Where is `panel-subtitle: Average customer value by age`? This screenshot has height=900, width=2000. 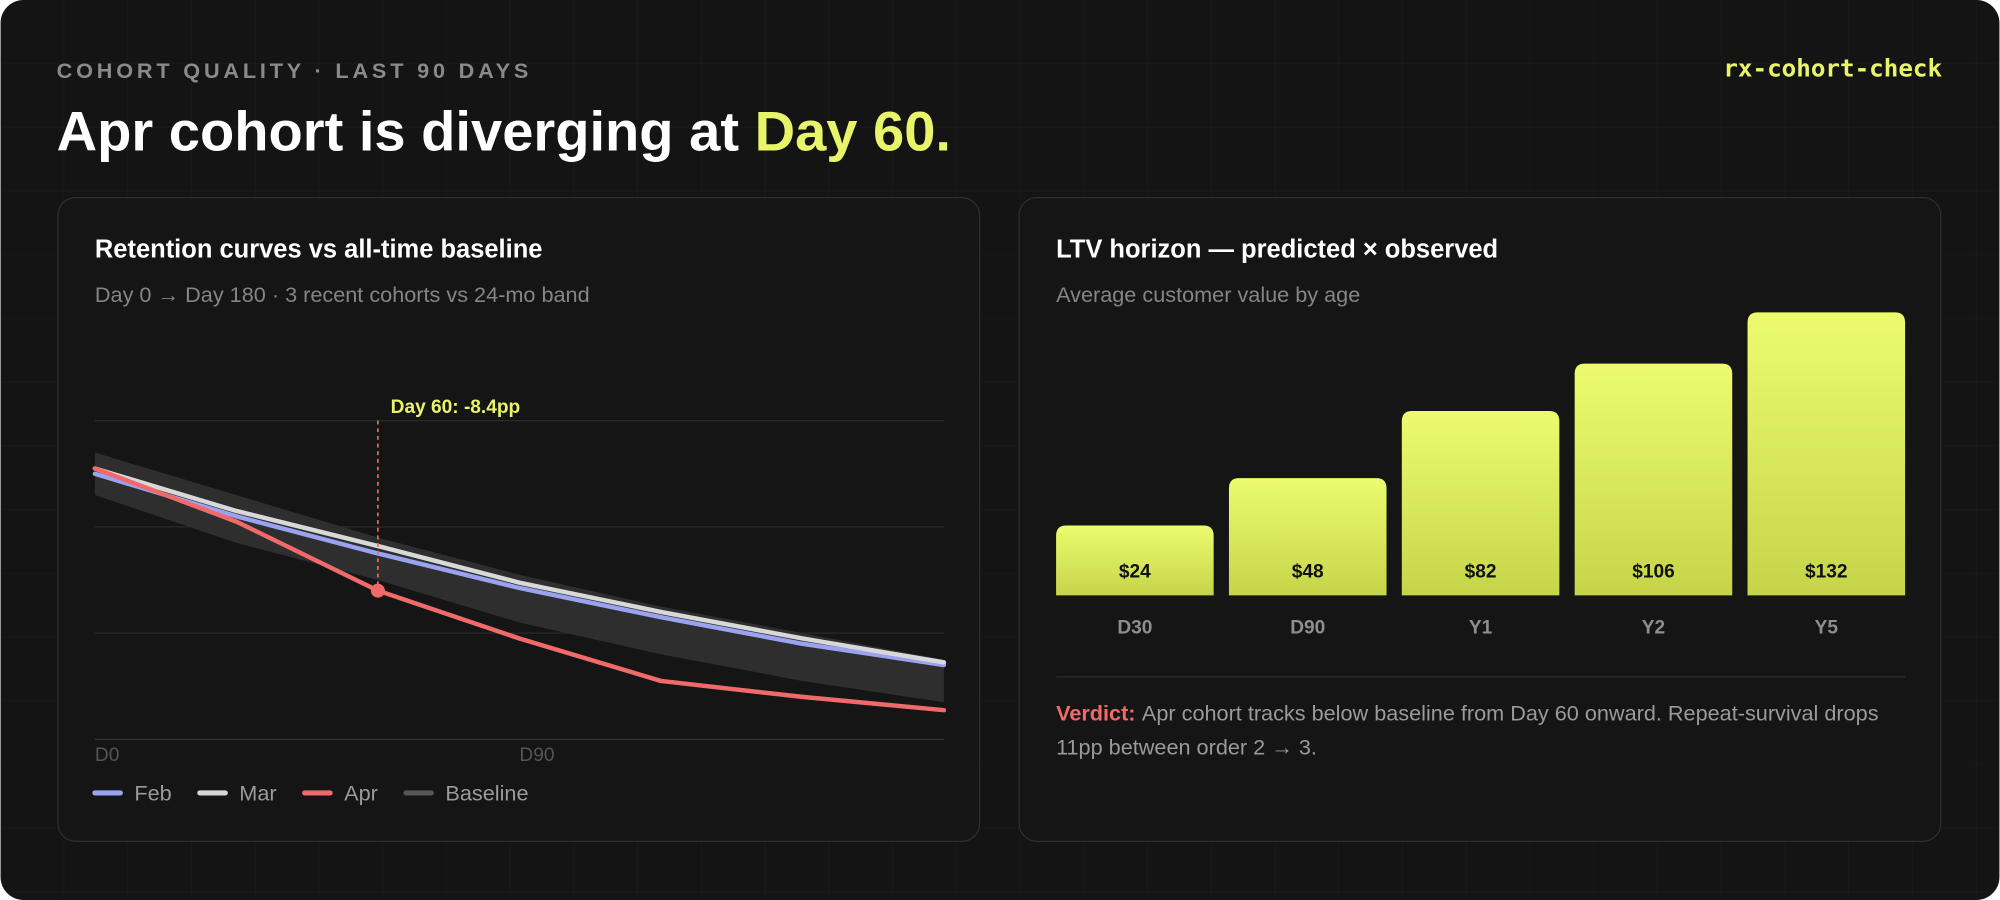 panel-subtitle: Average customer value by age is located at coordinates (1208, 294).